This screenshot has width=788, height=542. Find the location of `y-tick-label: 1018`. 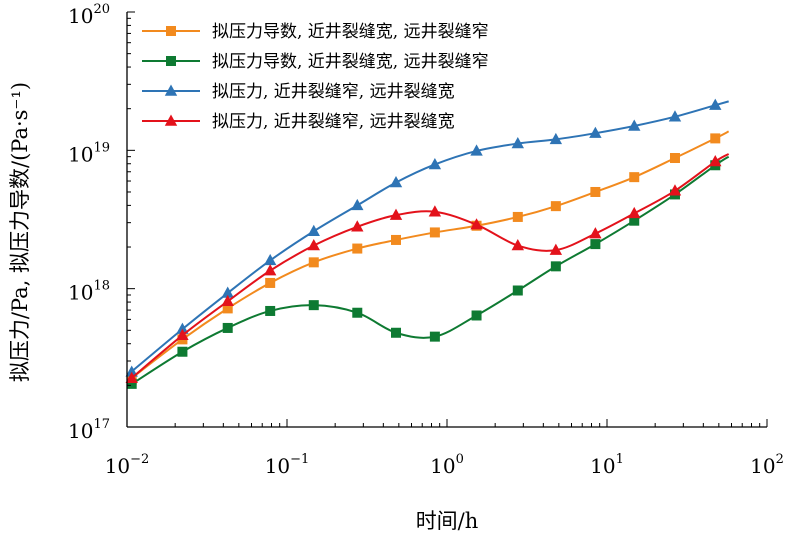

y-tick-label: 1018 is located at coordinates (89, 292).